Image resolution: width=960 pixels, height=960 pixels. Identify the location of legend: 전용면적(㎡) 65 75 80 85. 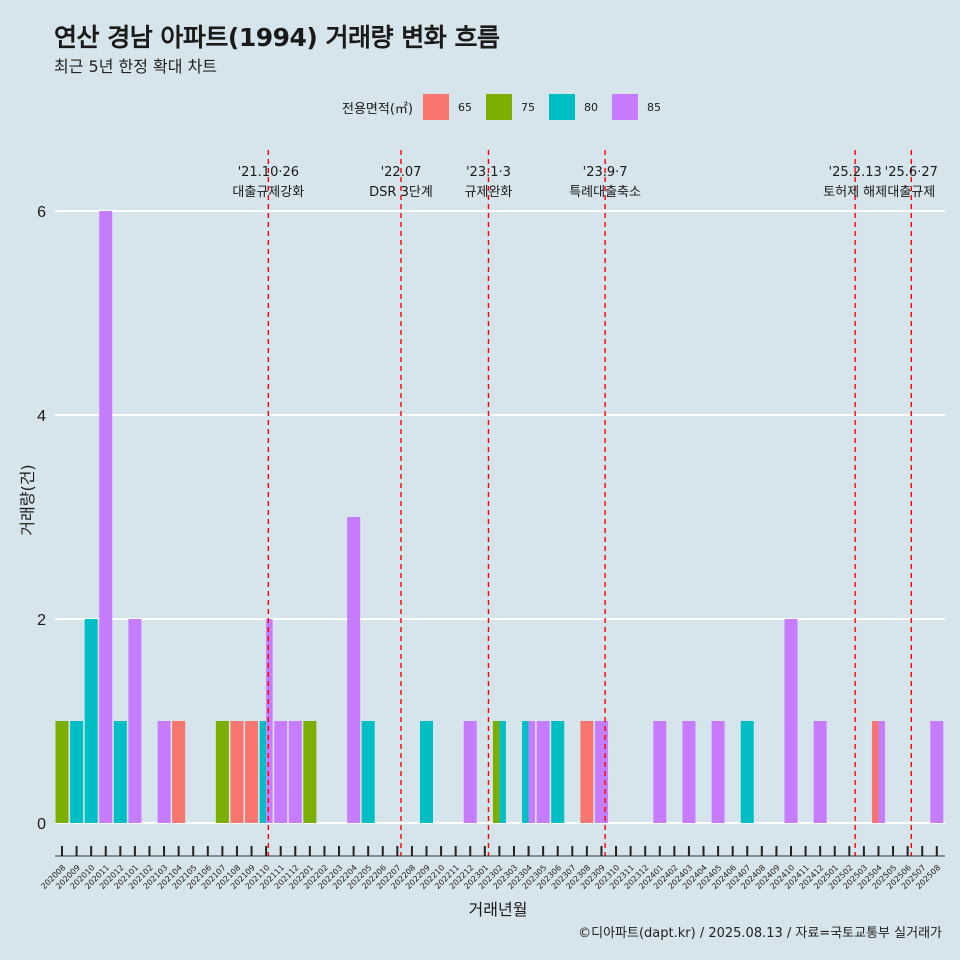
(508, 107).